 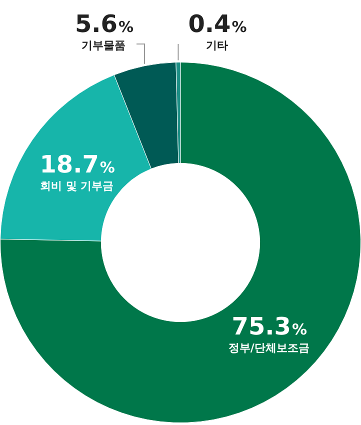 What do you see at coordinates (269, 326) in the screenshot?
I see `data-label: 75.3%` at bounding box center [269, 326].